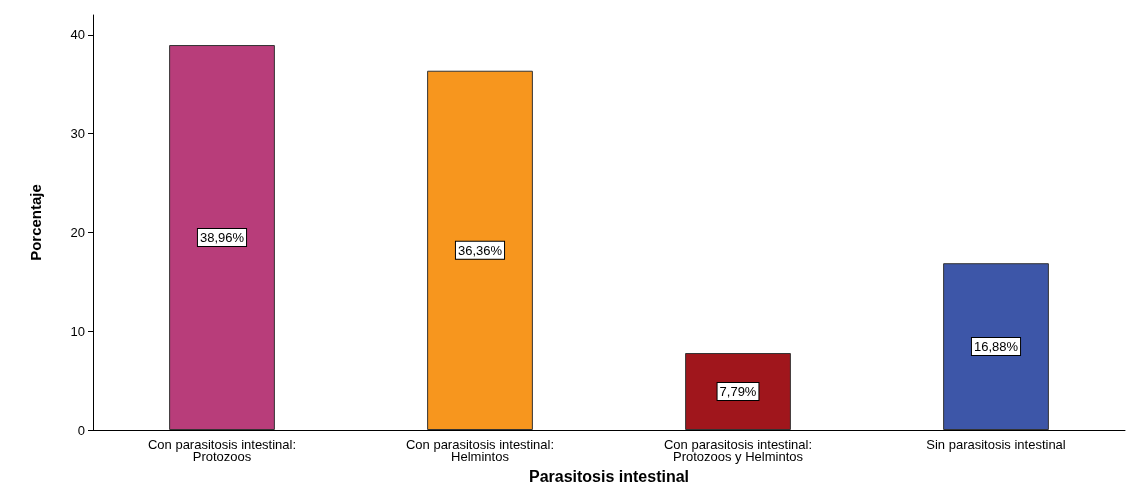 This screenshot has height=497, width=1136. I want to click on y-tick-label: 10, so click(77, 331).